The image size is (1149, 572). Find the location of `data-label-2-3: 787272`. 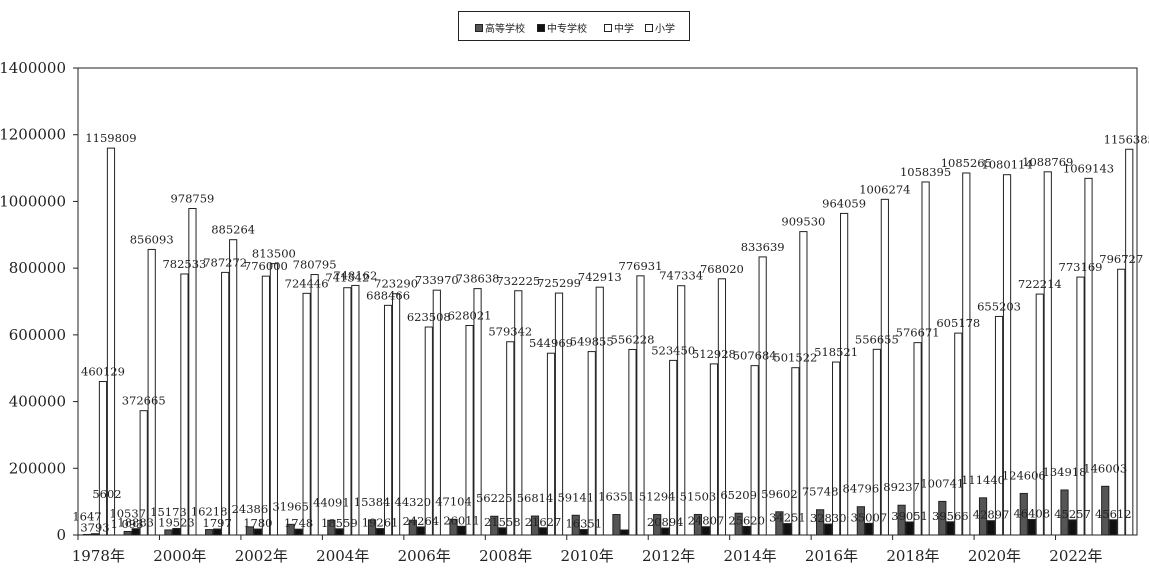

data-label-2-3: 787272 is located at coordinates (225, 262).